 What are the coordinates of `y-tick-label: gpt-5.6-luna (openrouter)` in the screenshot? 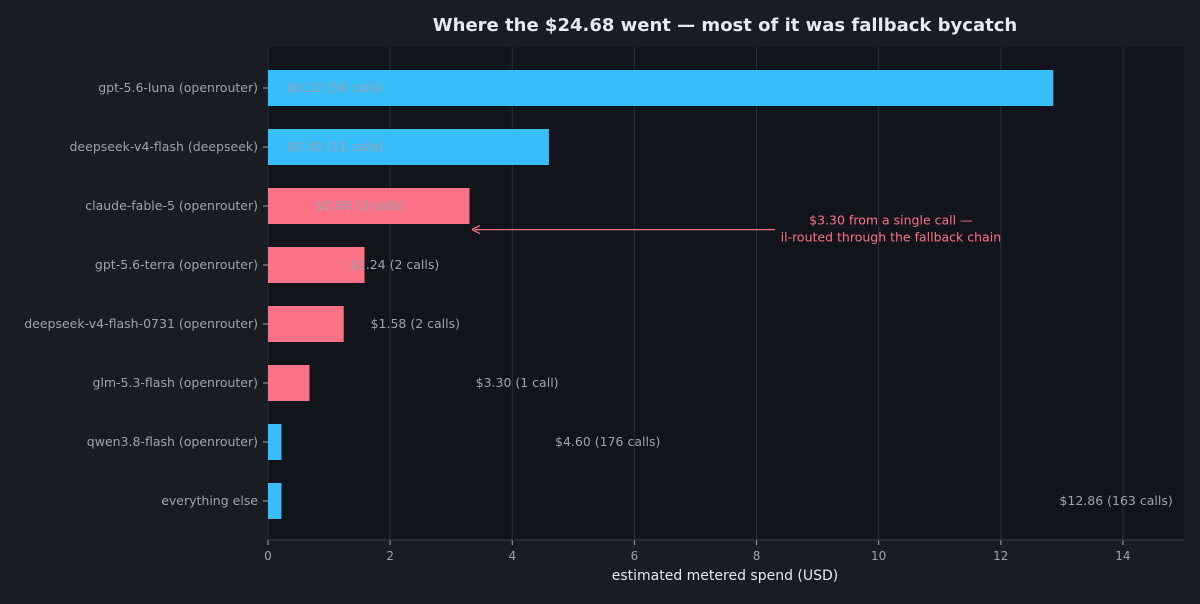 It's located at (178, 87).